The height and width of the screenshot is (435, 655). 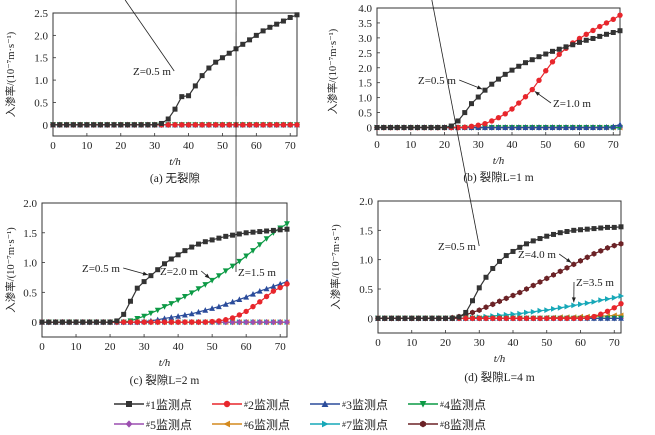 What do you see at coordinates (213, 347) in the screenshot?
I see `x-tick-label: 50` at bounding box center [213, 347].